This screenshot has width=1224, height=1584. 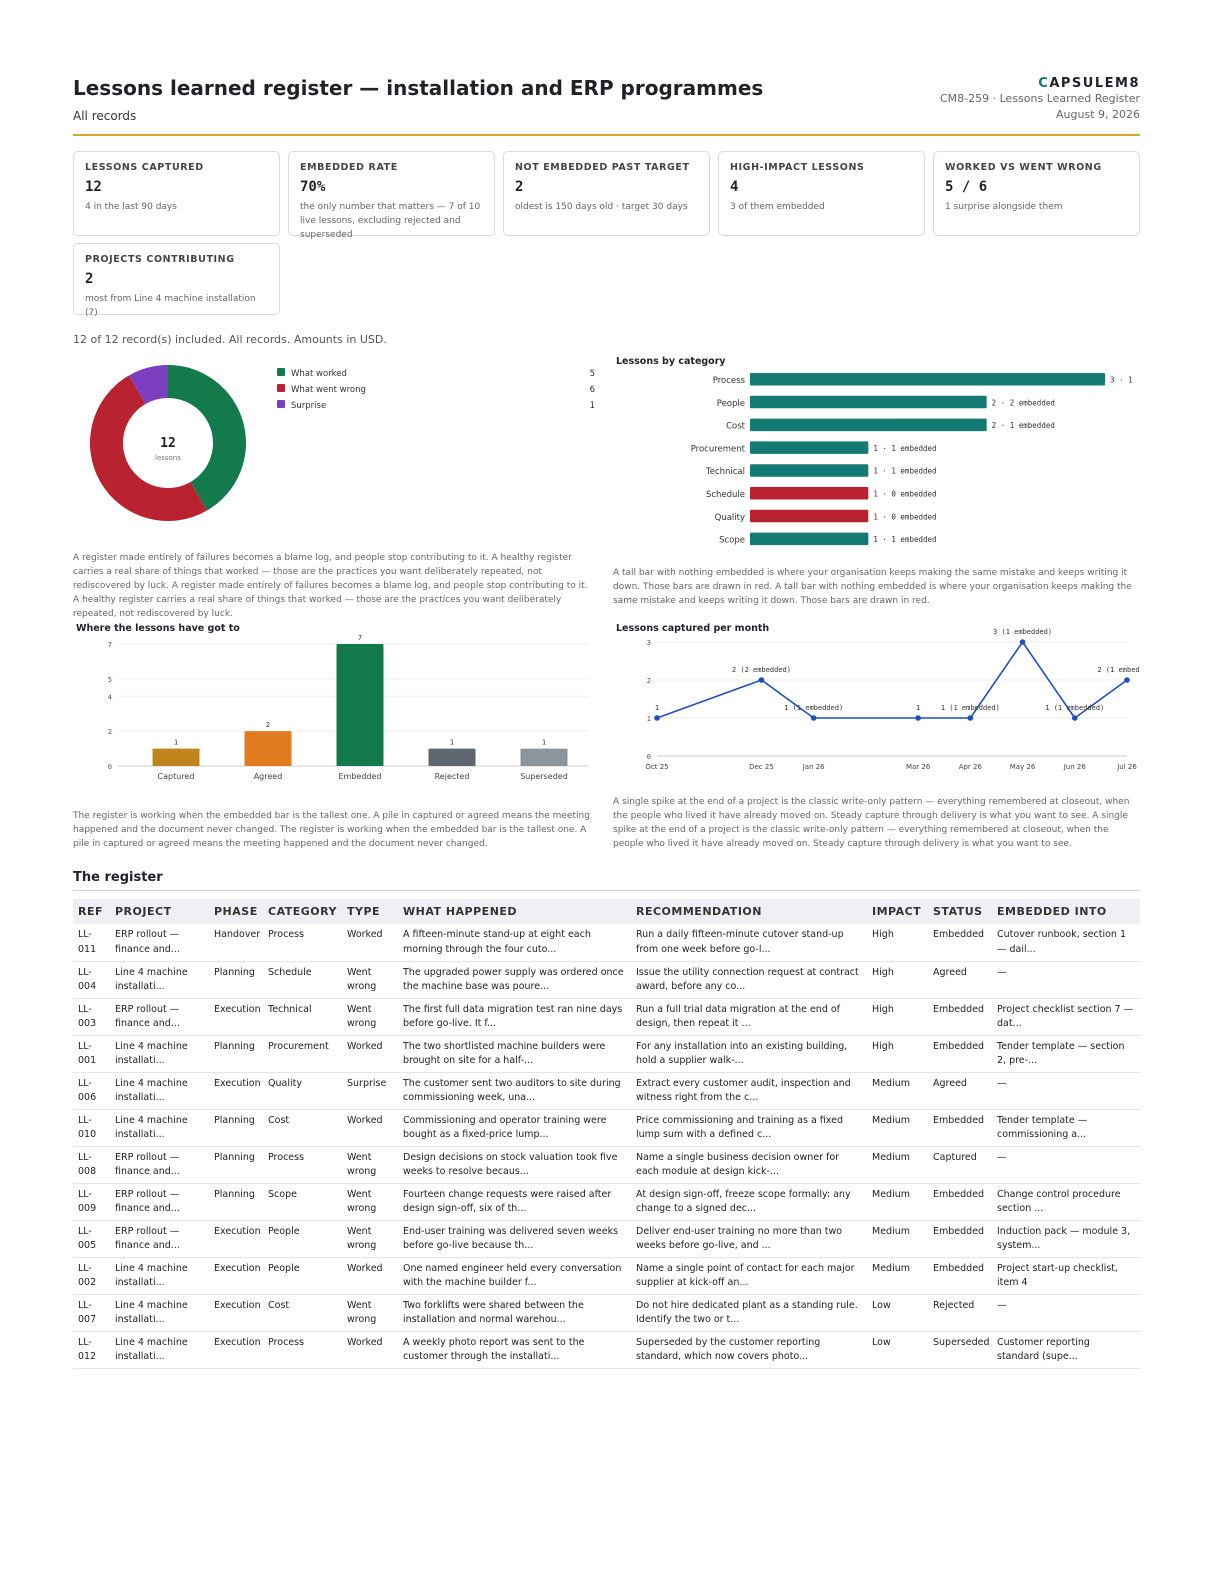 I want to click on cell-ref: LL-010, so click(x=91, y=1128).